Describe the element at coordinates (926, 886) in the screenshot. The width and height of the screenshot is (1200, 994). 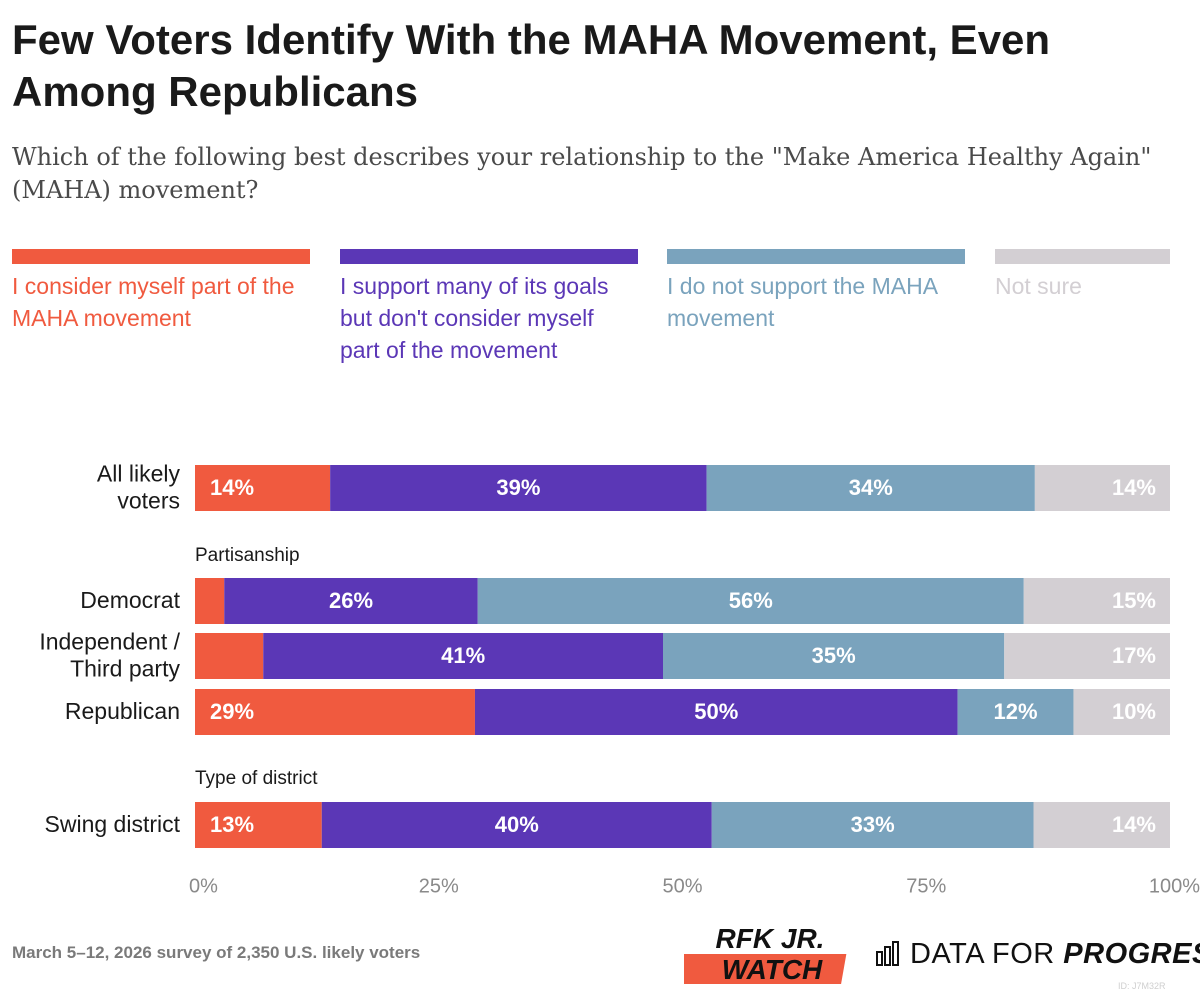
I see `x-tick-label: 75%` at that location.